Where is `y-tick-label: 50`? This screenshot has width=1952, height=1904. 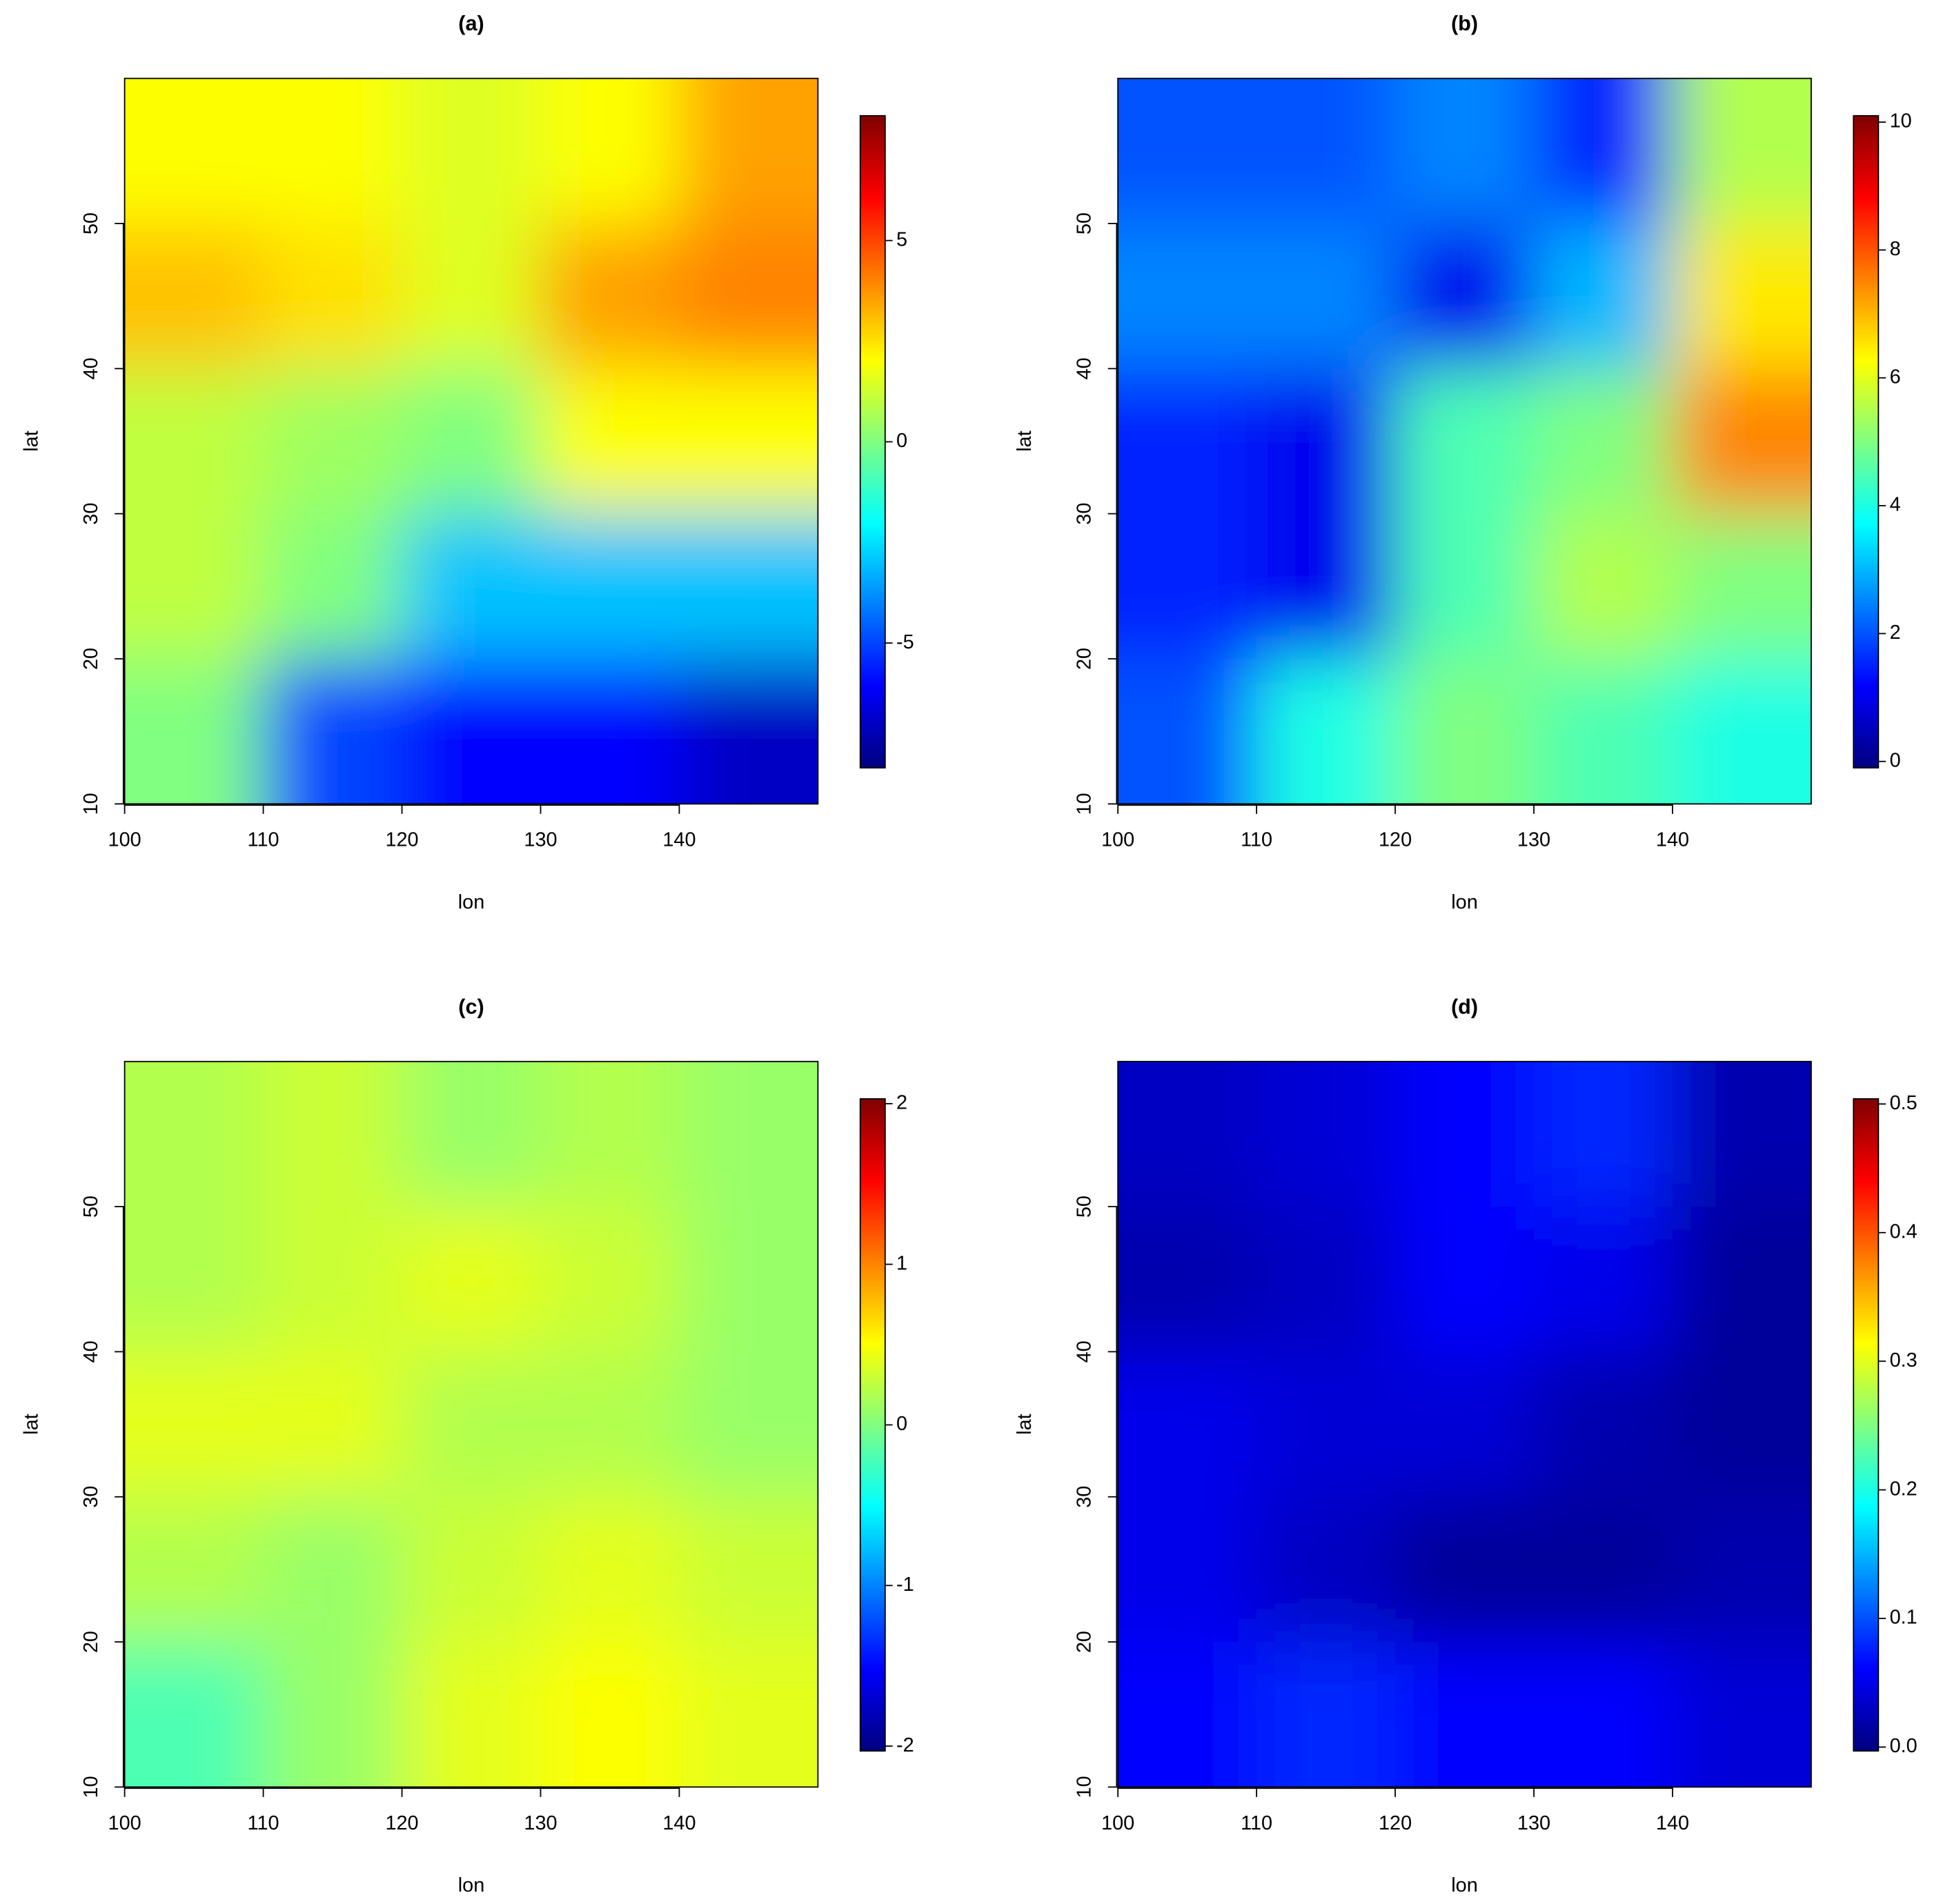
y-tick-label: 50 is located at coordinates (91, 223).